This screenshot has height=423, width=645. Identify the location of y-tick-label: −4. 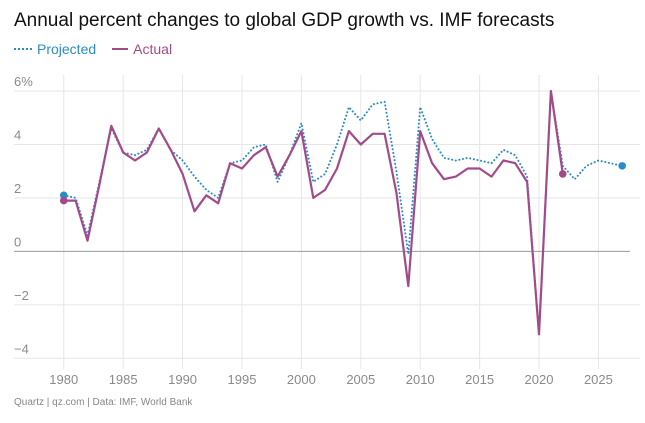
(21, 348).